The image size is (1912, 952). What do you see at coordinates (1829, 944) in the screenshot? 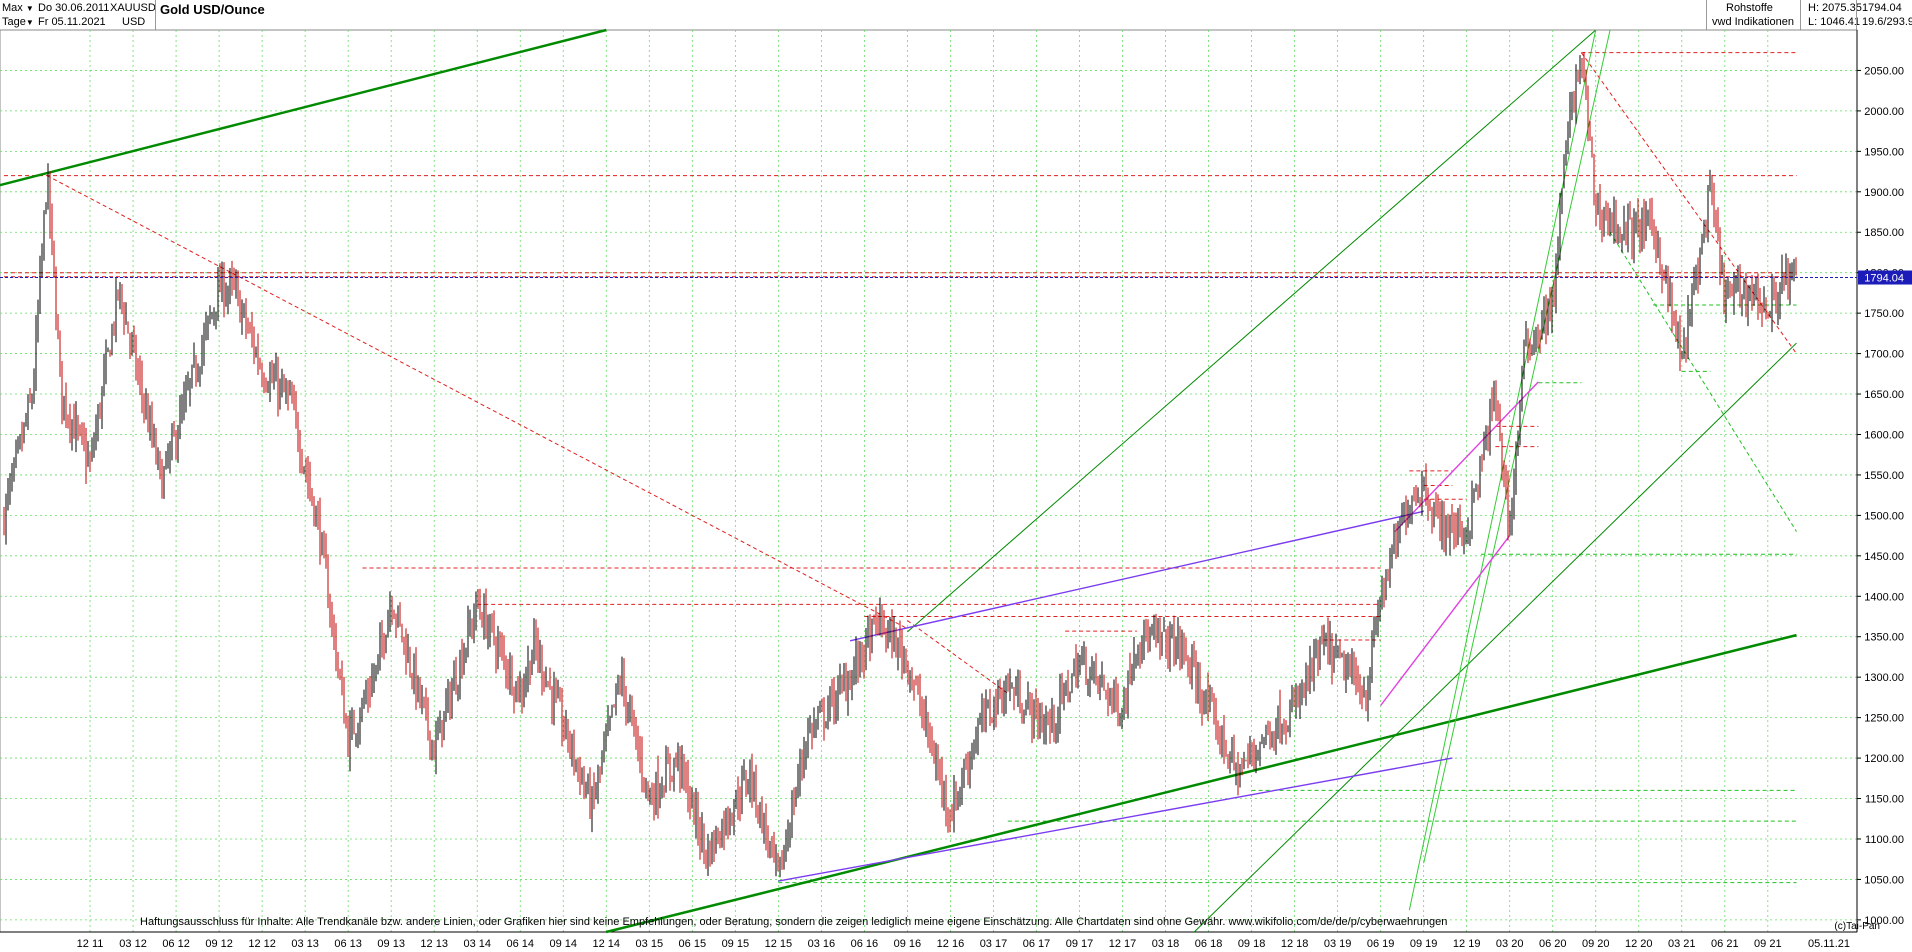
I see `x-tick-label: 05.11.21` at bounding box center [1829, 944].